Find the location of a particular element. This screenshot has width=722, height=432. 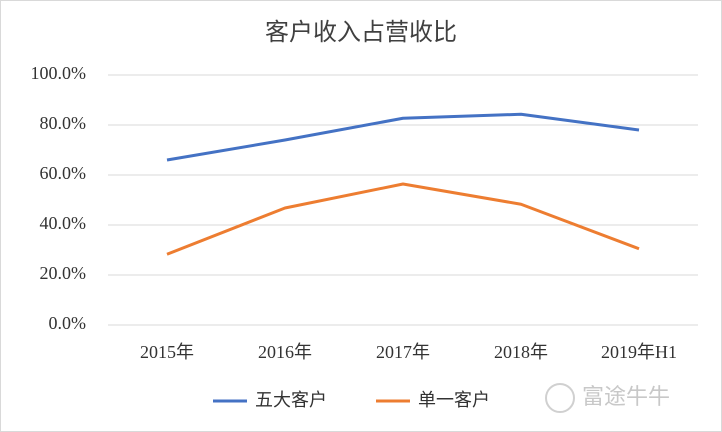

x-tick-label: 2017年 is located at coordinates (403, 352).